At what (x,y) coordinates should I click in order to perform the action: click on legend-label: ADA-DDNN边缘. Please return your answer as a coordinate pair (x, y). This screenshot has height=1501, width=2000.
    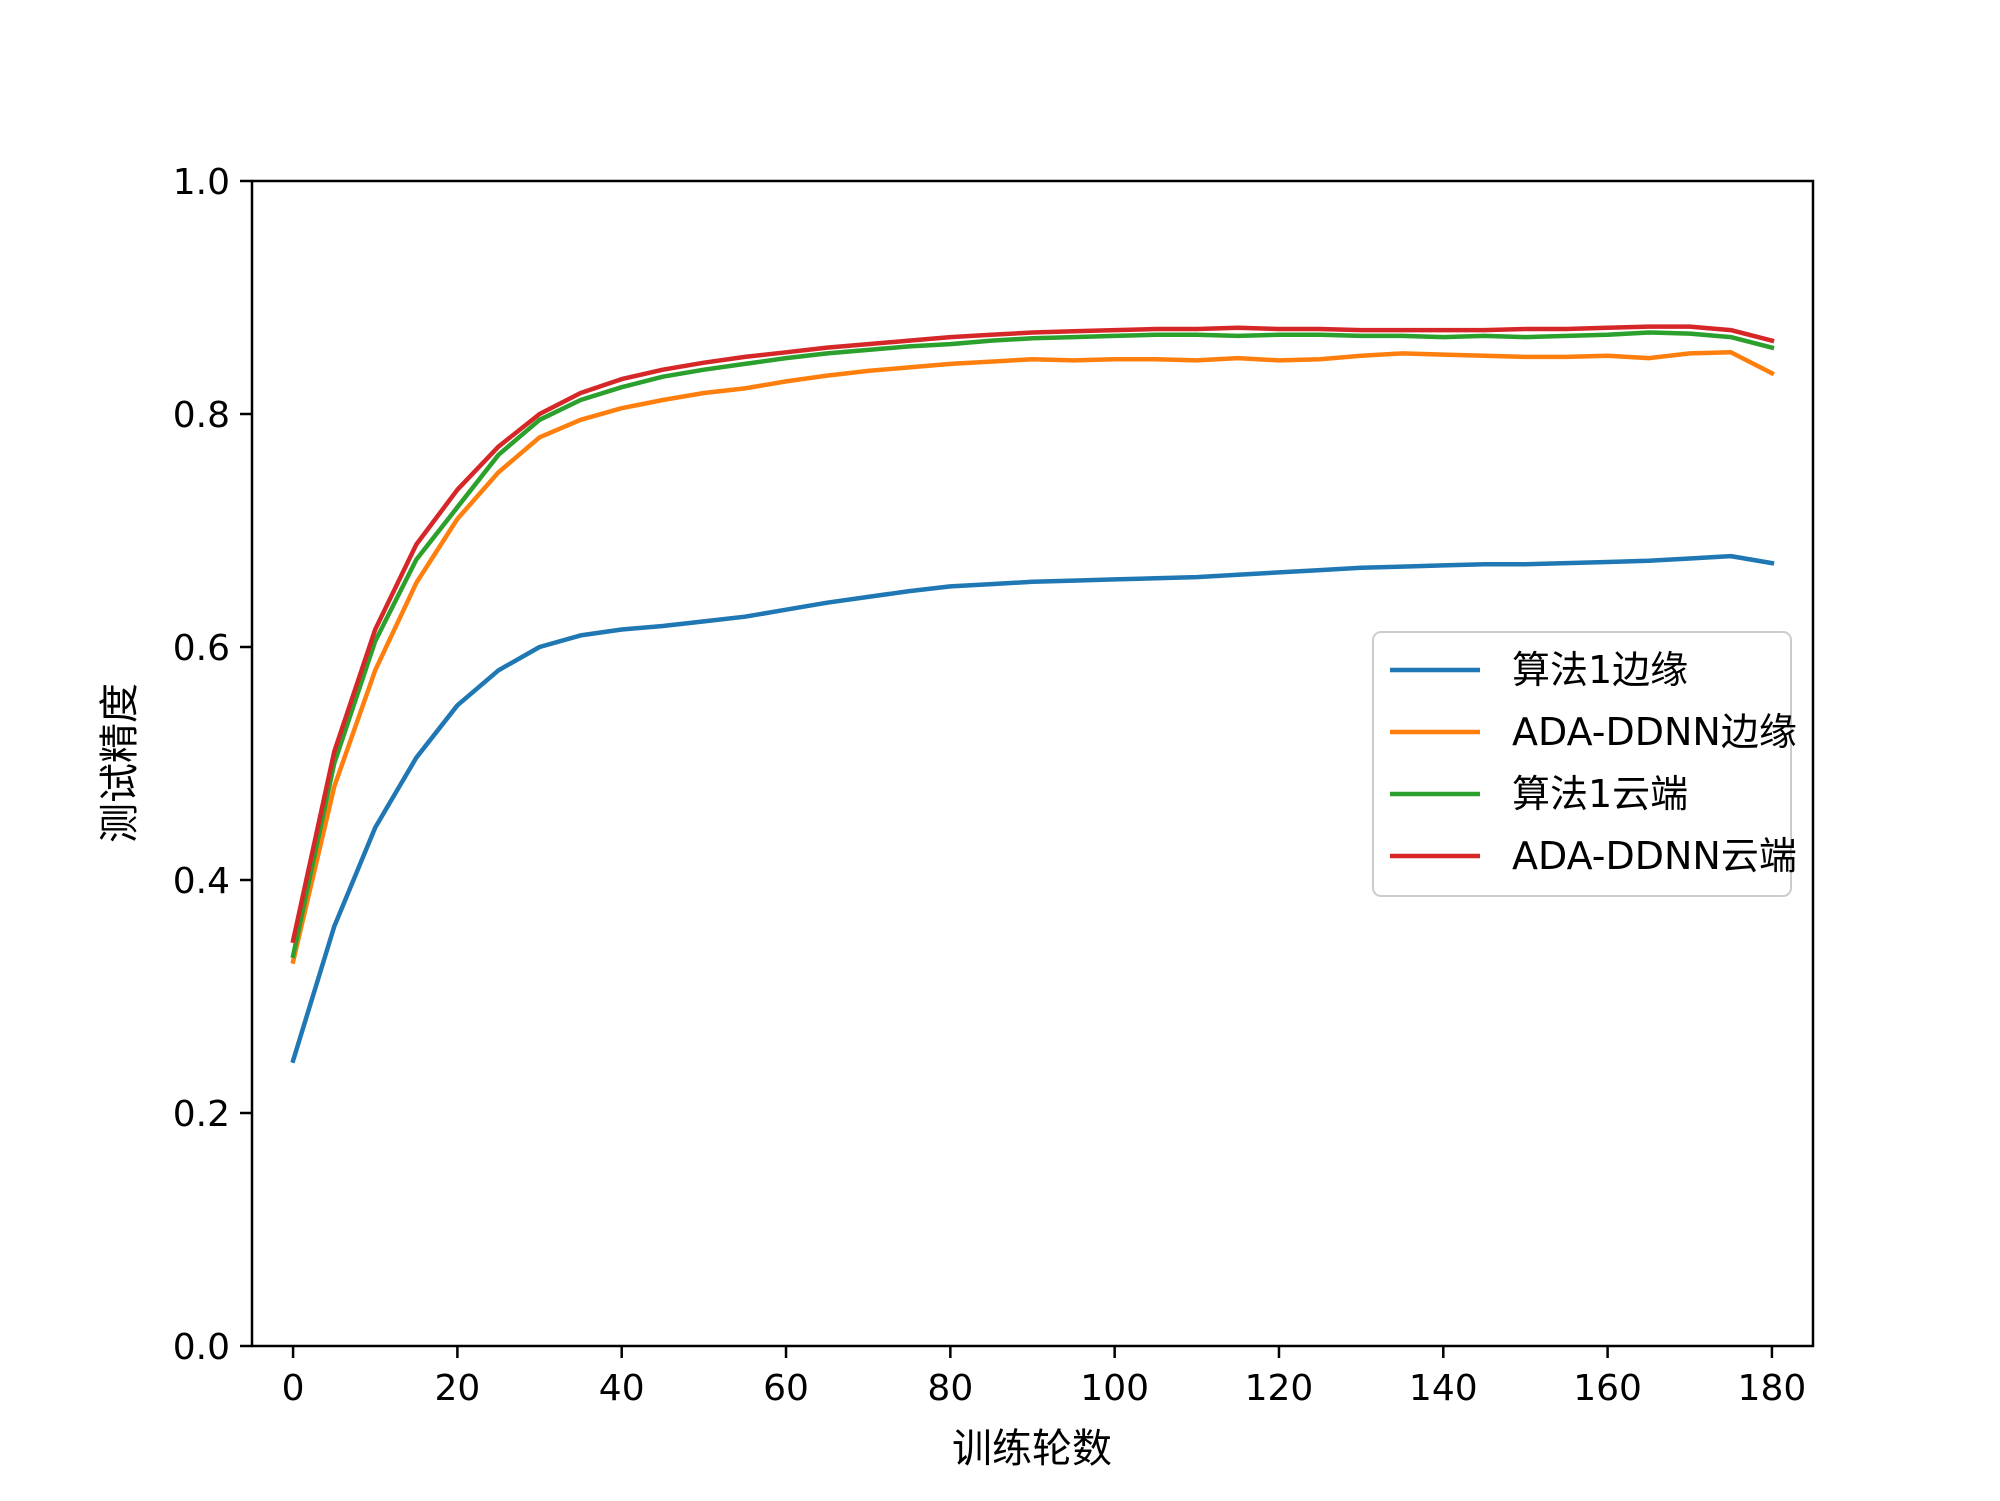
    Looking at the image, I should click on (1654, 732).